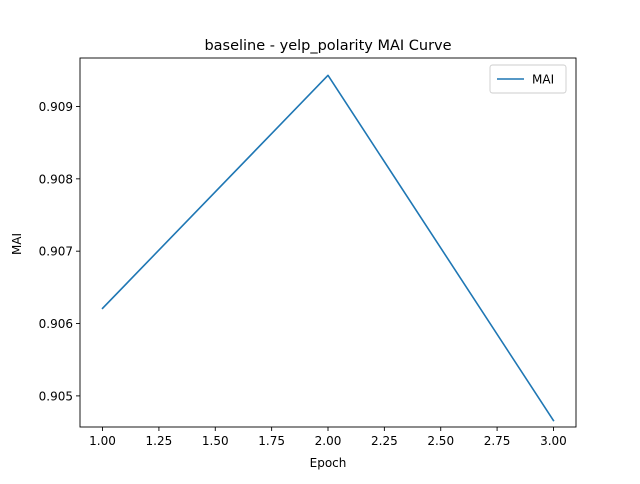 The width and height of the screenshot is (640, 484). What do you see at coordinates (328, 463) in the screenshot?
I see `x-axis-label: Epoch` at bounding box center [328, 463].